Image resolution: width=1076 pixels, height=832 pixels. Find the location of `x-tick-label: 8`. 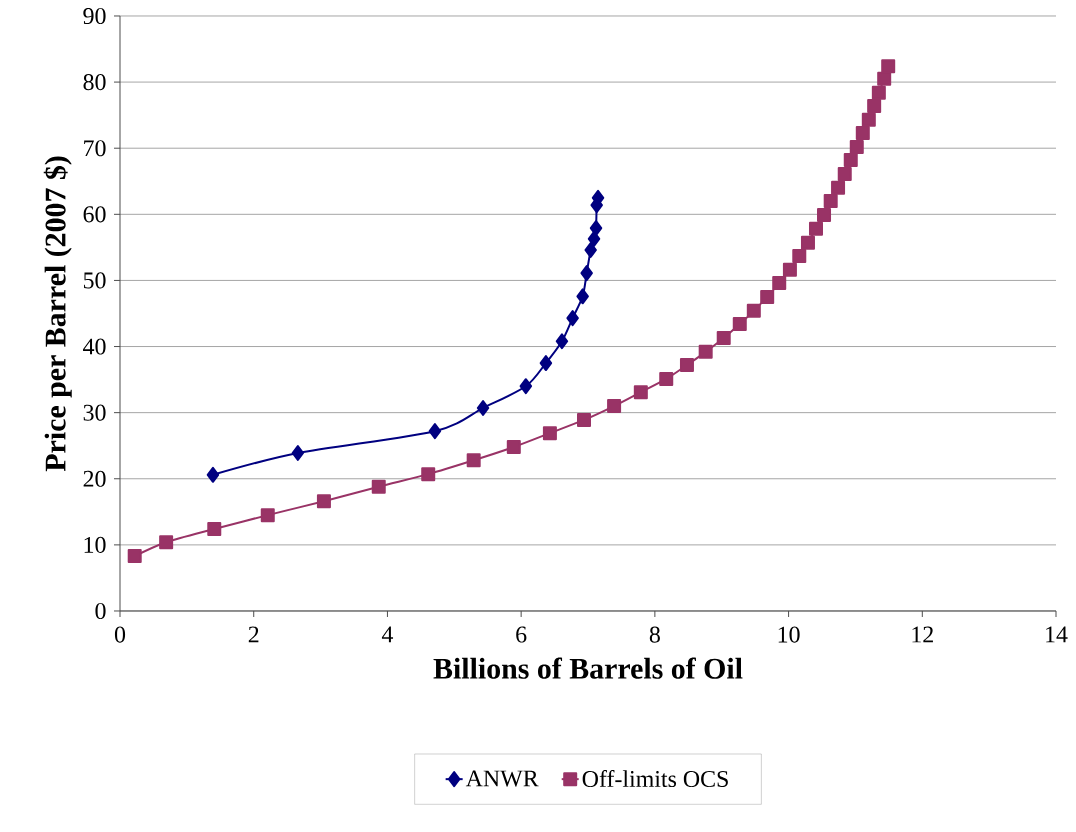

x-tick-label: 8 is located at coordinates (654, 634).